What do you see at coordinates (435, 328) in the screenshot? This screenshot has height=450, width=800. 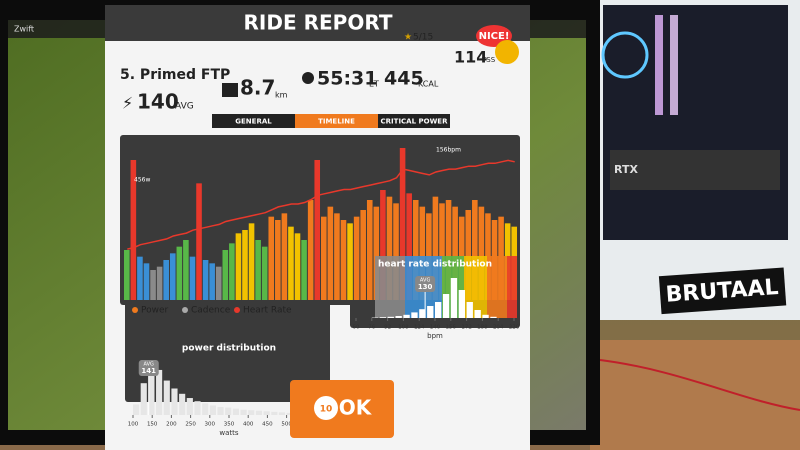 I see `x-tick-label: 140` at bounding box center [435, 328].